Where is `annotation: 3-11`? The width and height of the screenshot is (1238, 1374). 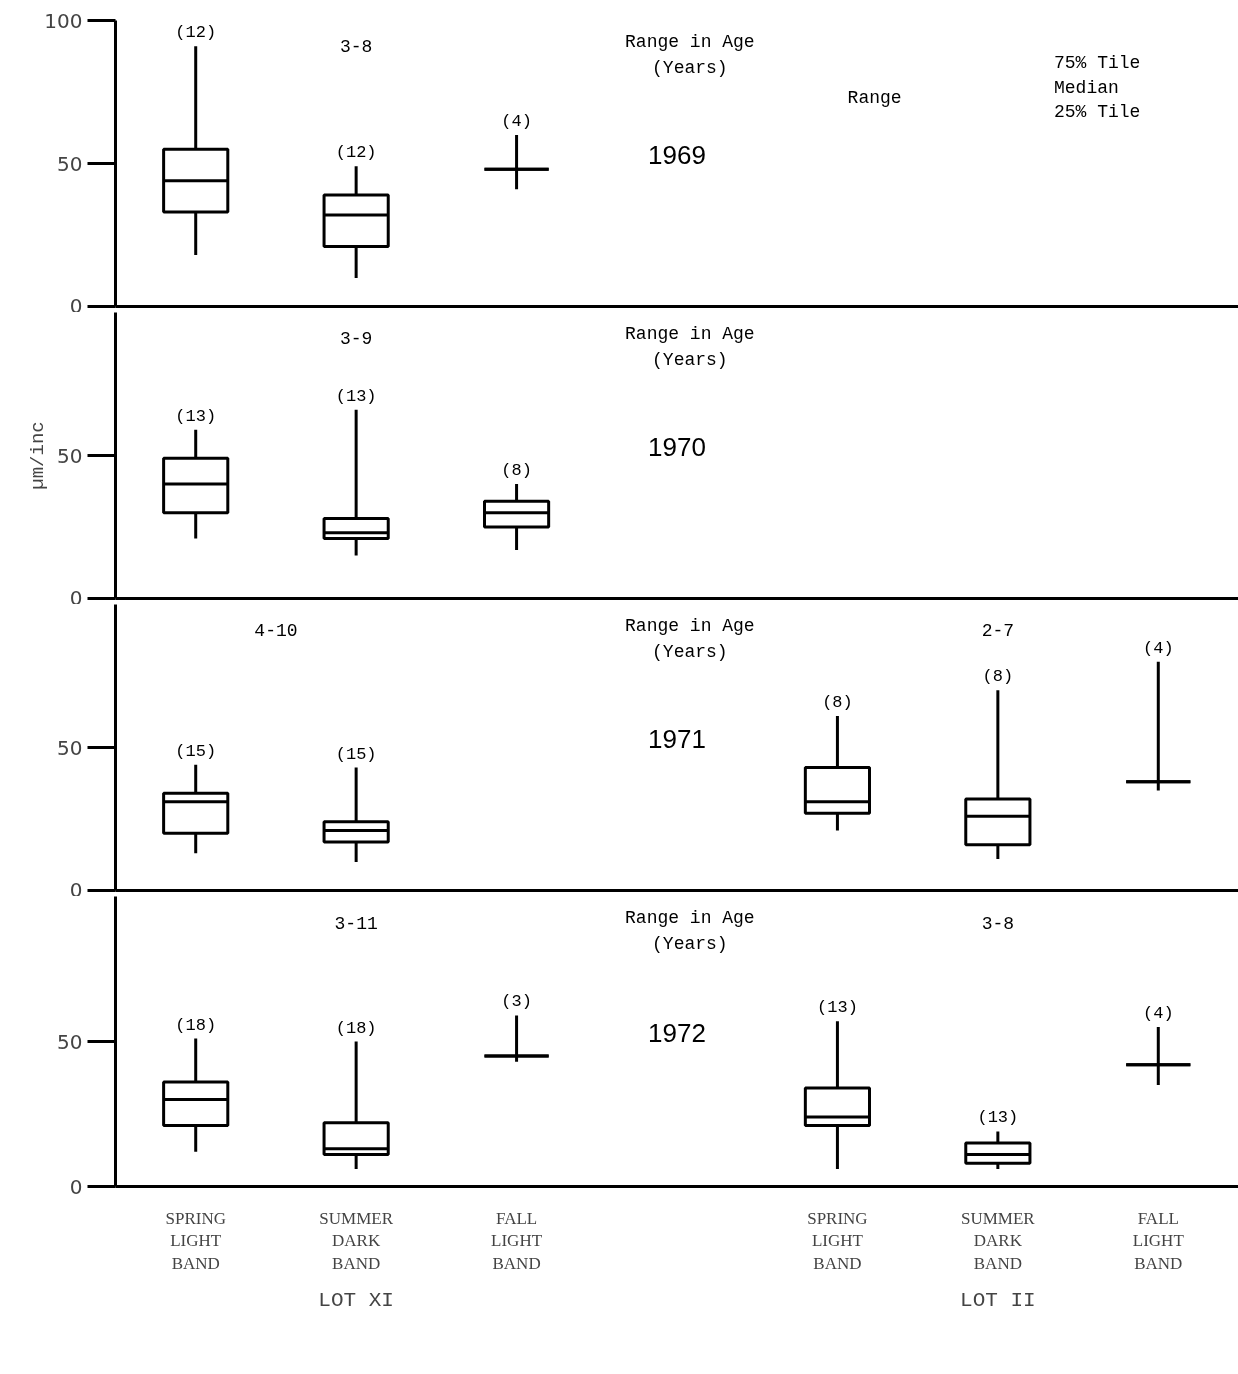 annotation: 3-11 is located at coordinates (356, 923).